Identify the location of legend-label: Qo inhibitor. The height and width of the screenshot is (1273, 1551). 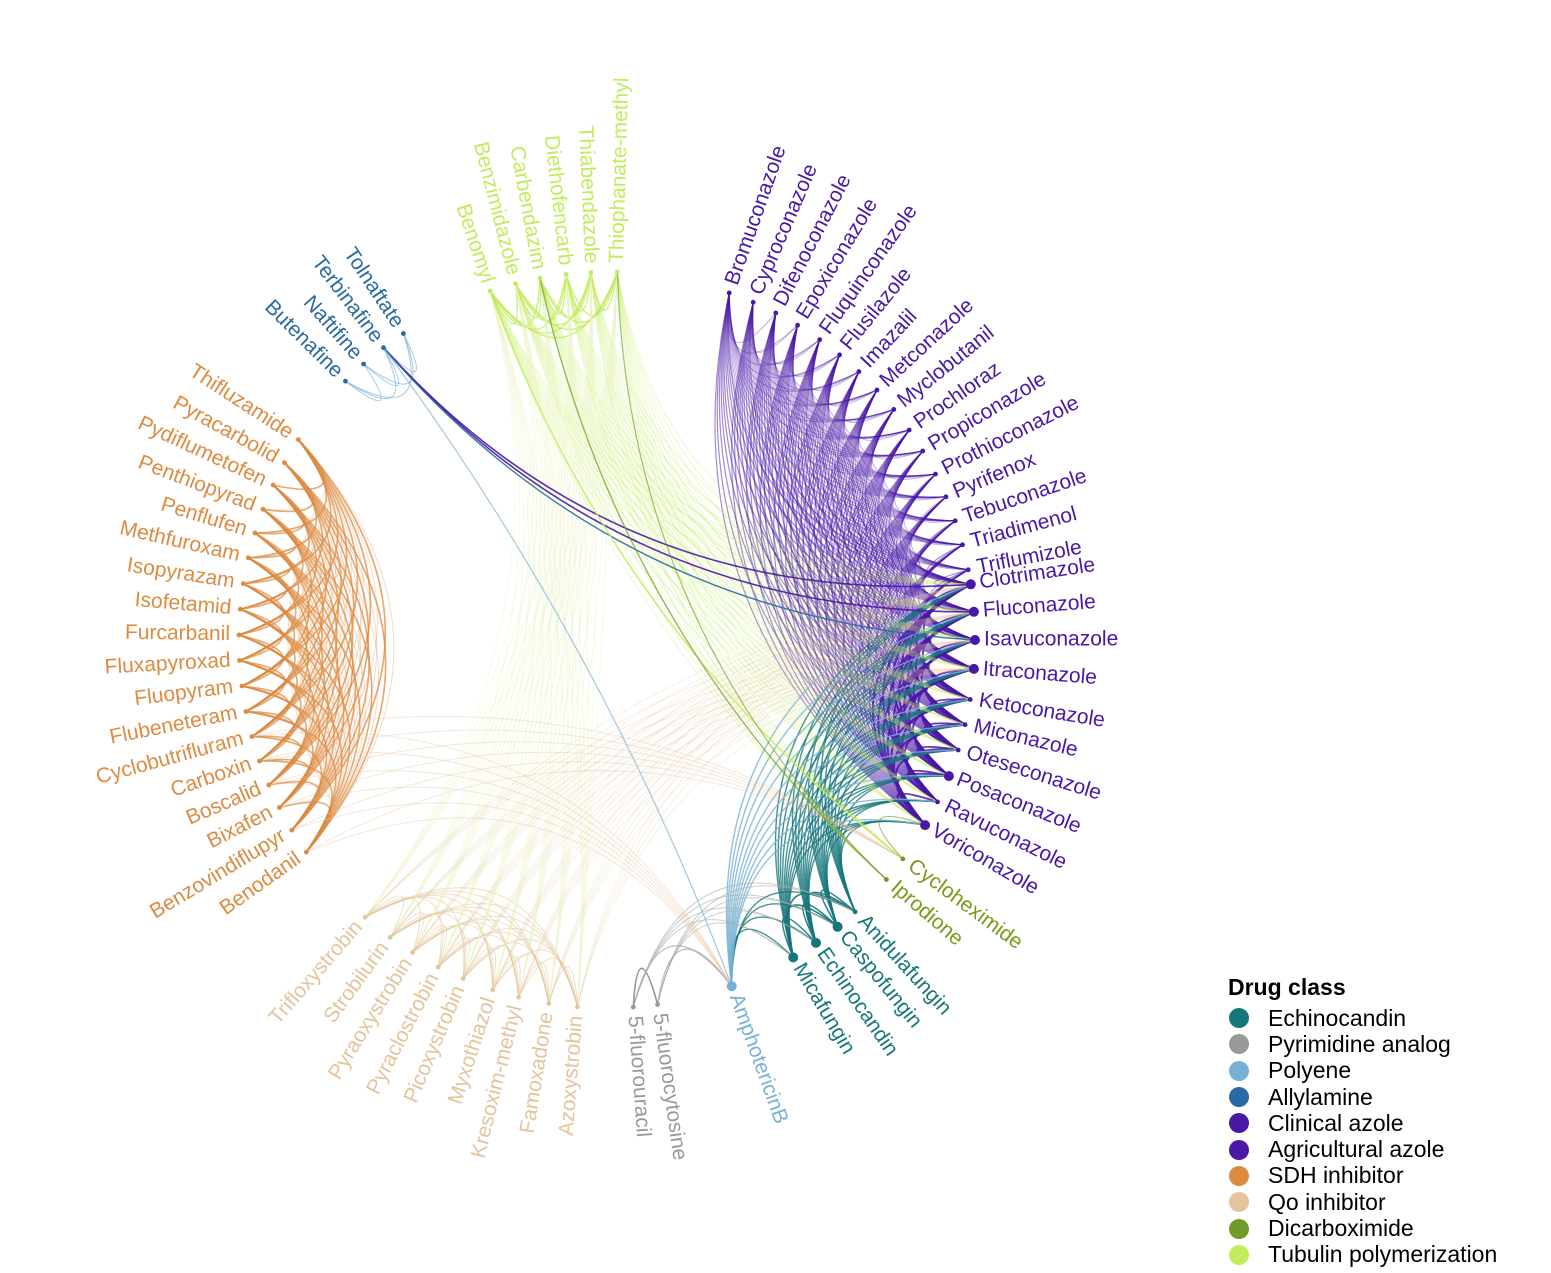
(1327, 1201).